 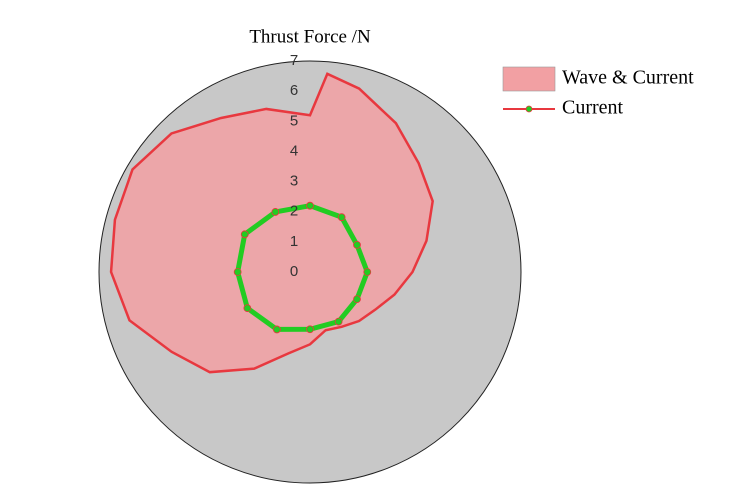 I want to click on legend-label: Wave & Current, so click(x=628, y=78).